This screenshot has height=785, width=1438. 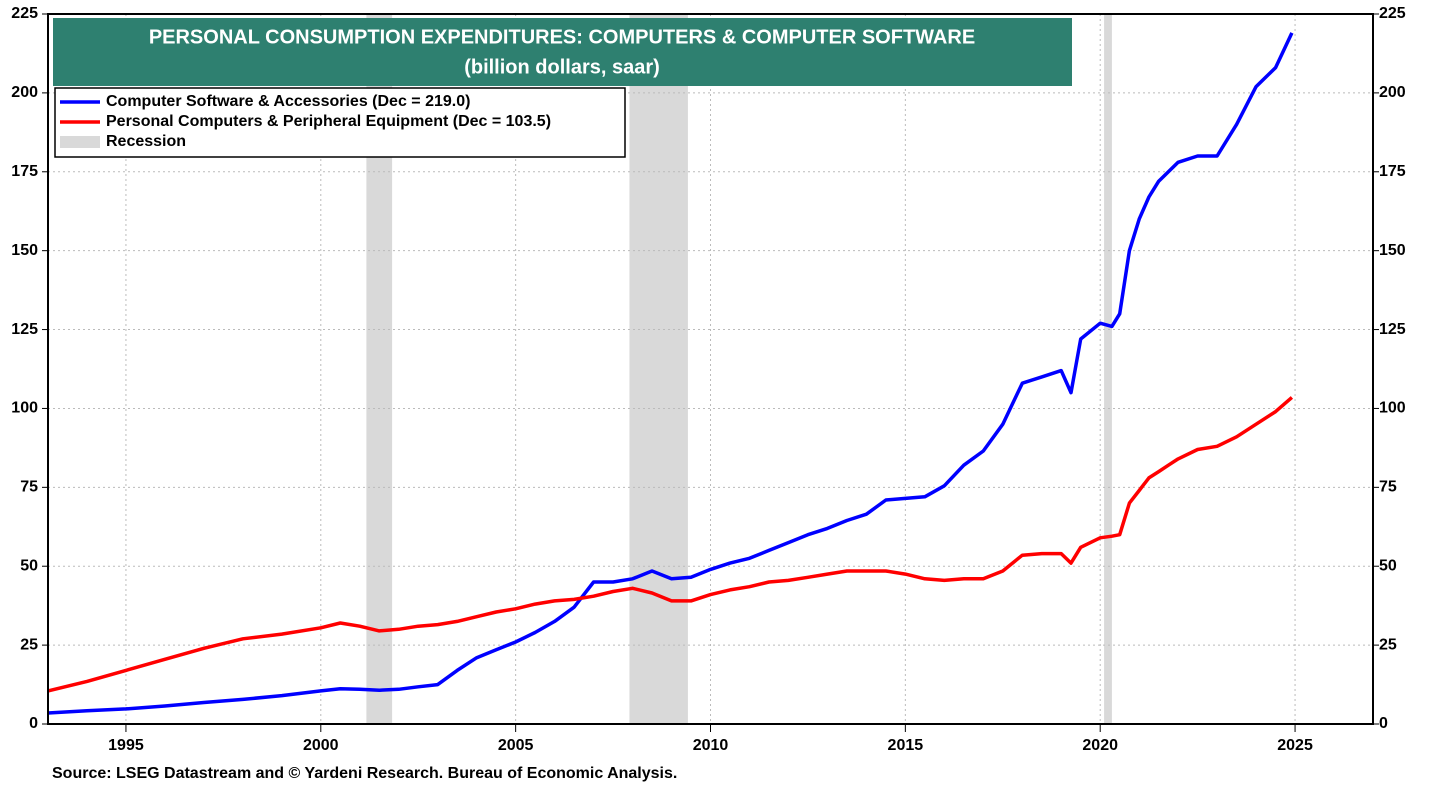 I want to click on legend-swatch, so click(x=80, y=142).